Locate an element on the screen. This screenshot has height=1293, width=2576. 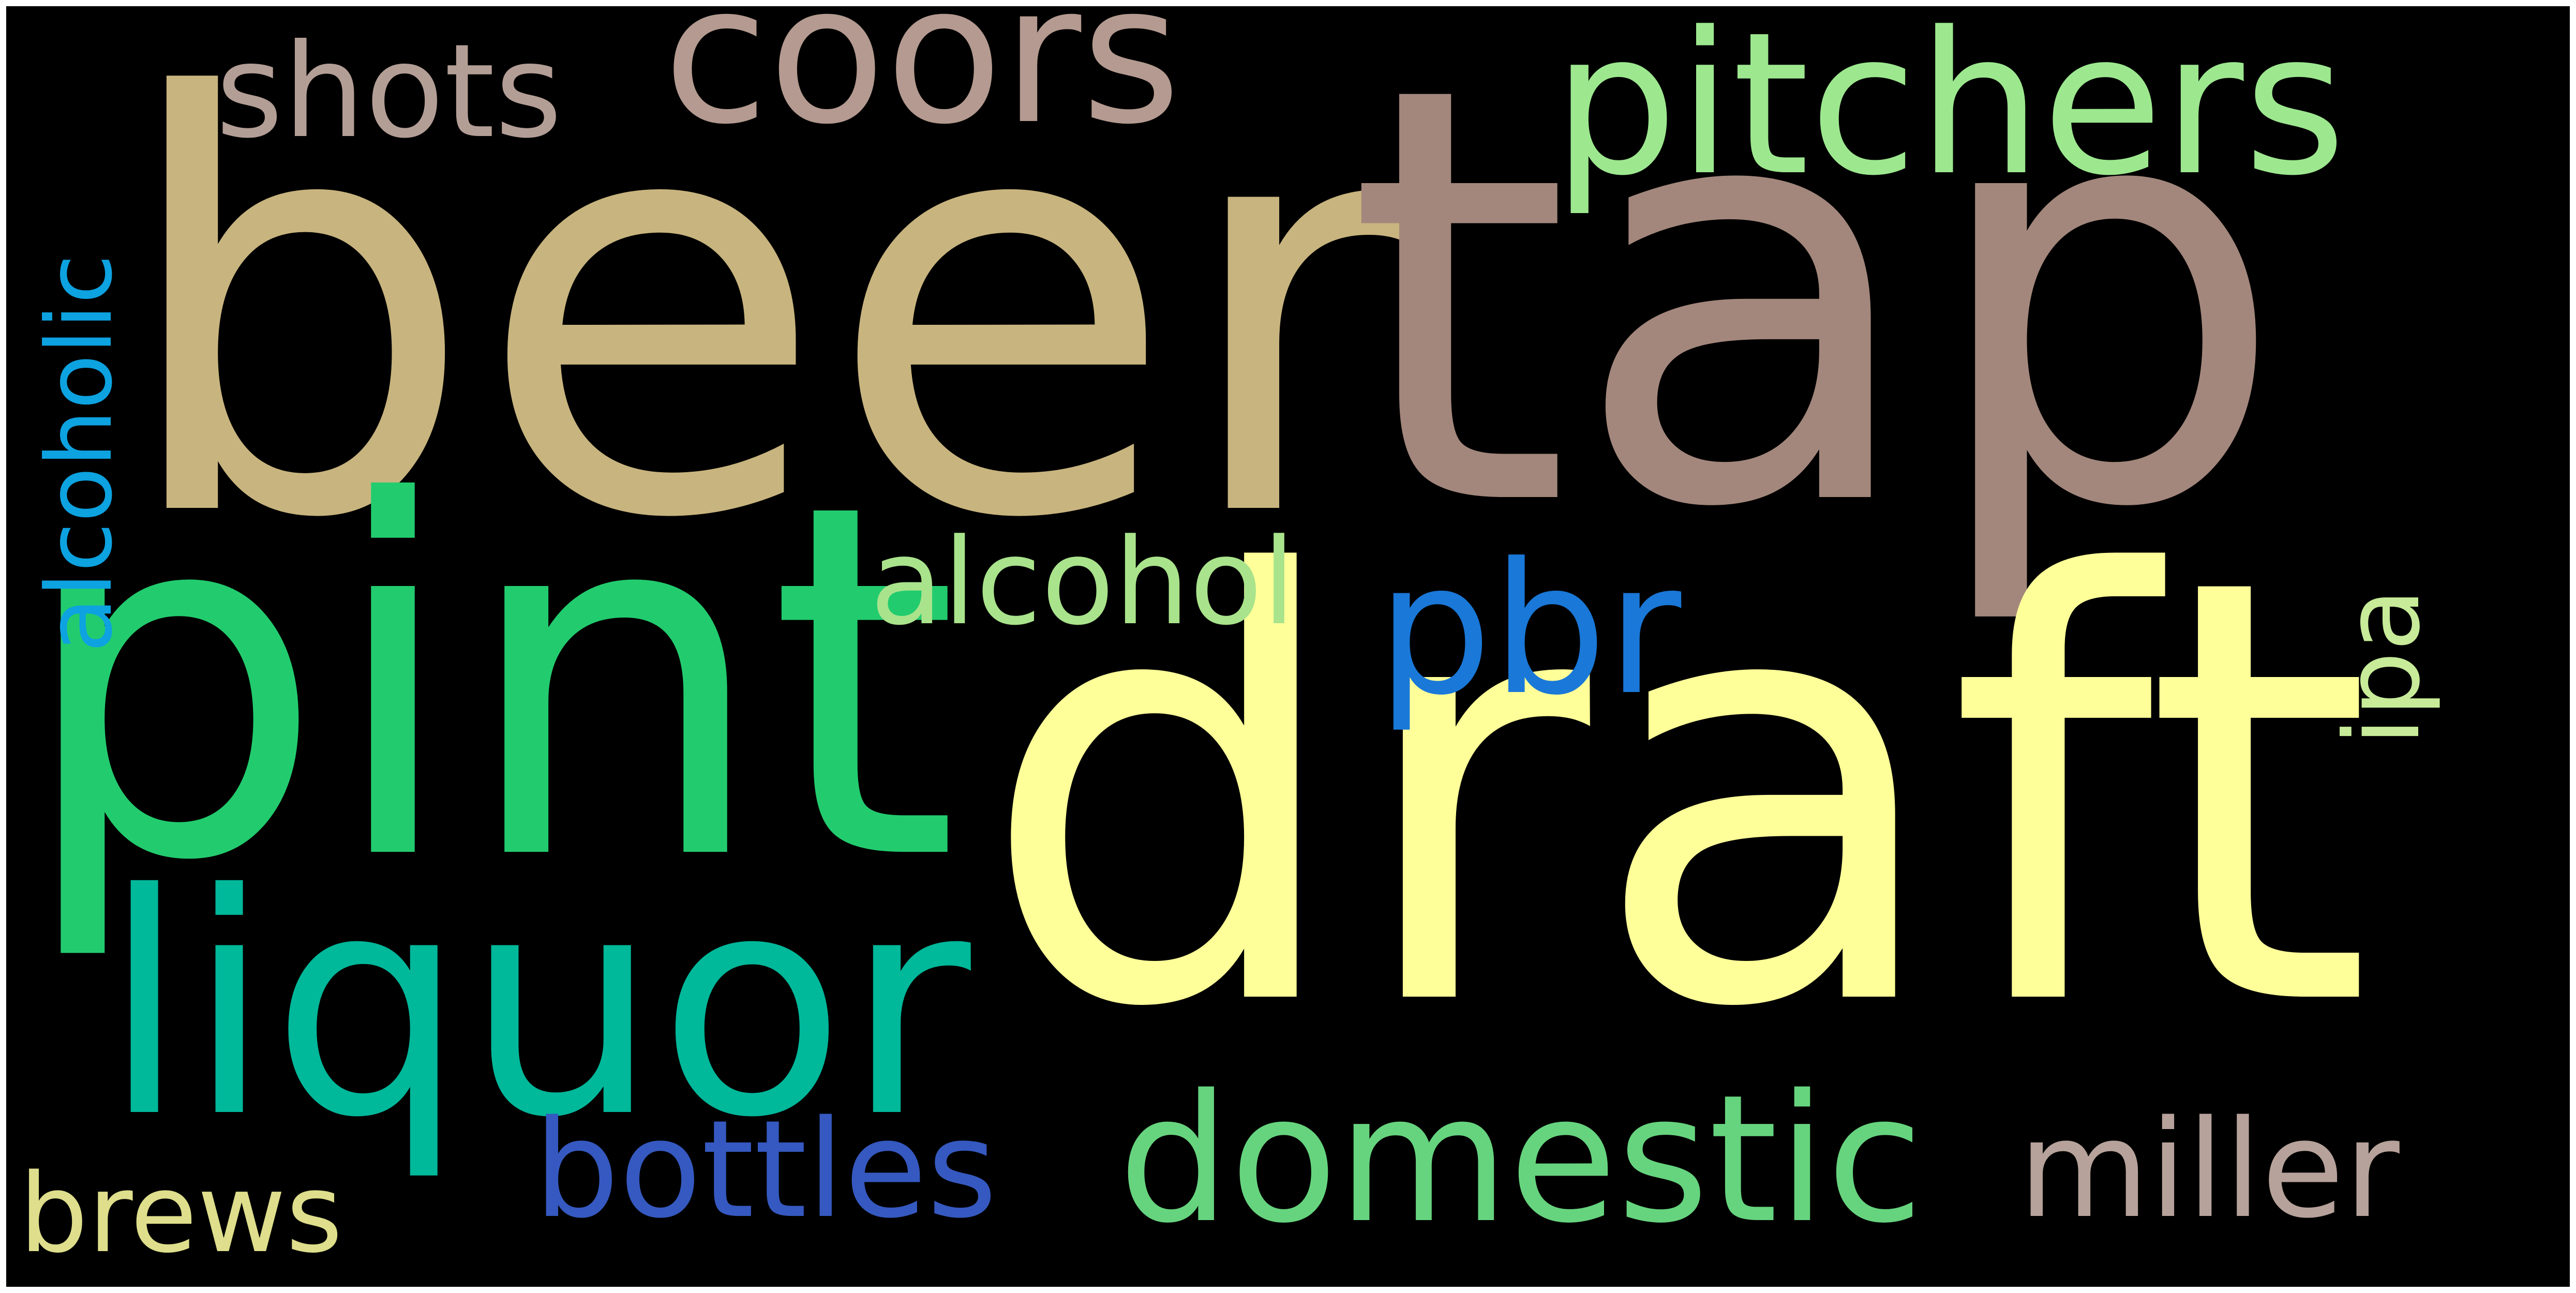
word-pbr: pbr is located at coordinates (1529, 629).